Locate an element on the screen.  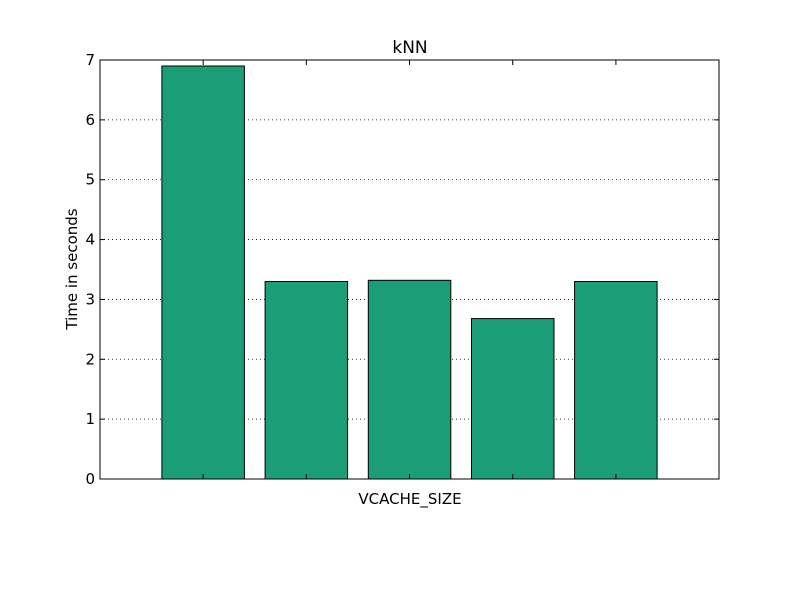
y-tick-label: 0 is located at coordinates (90, 479).